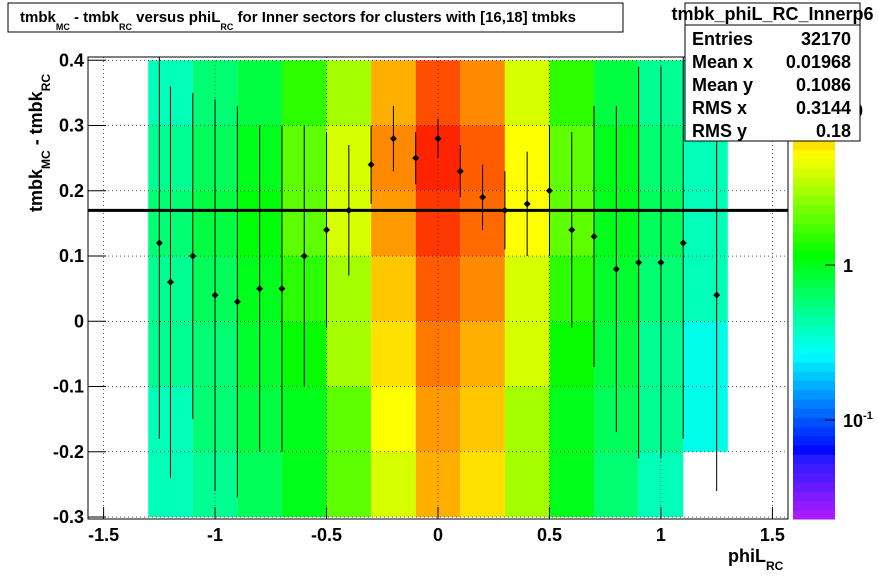 This screenshot has width=878, height=583. Describe the element at coordinates (756, 559) in the screenshot. I see `x-axis-label: phiLRC` at that location.